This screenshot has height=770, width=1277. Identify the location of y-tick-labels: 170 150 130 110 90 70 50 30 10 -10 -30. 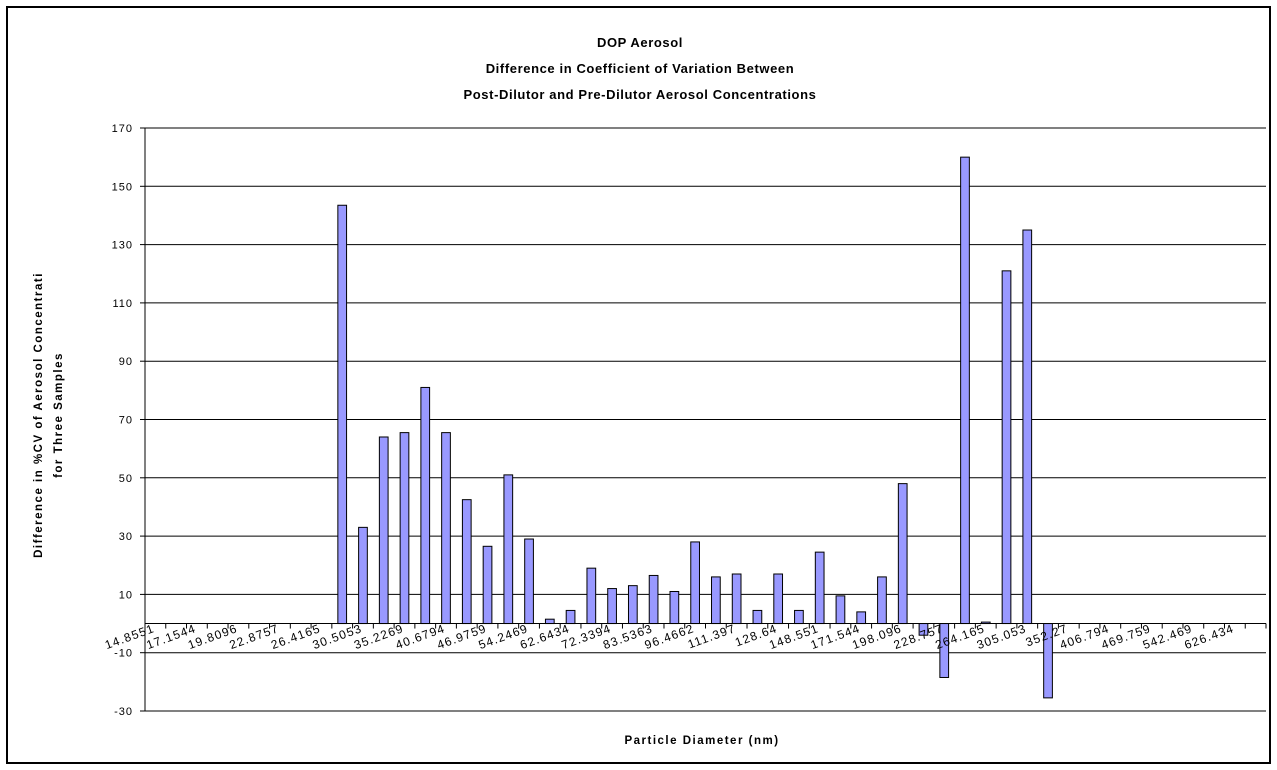
(122, 420).